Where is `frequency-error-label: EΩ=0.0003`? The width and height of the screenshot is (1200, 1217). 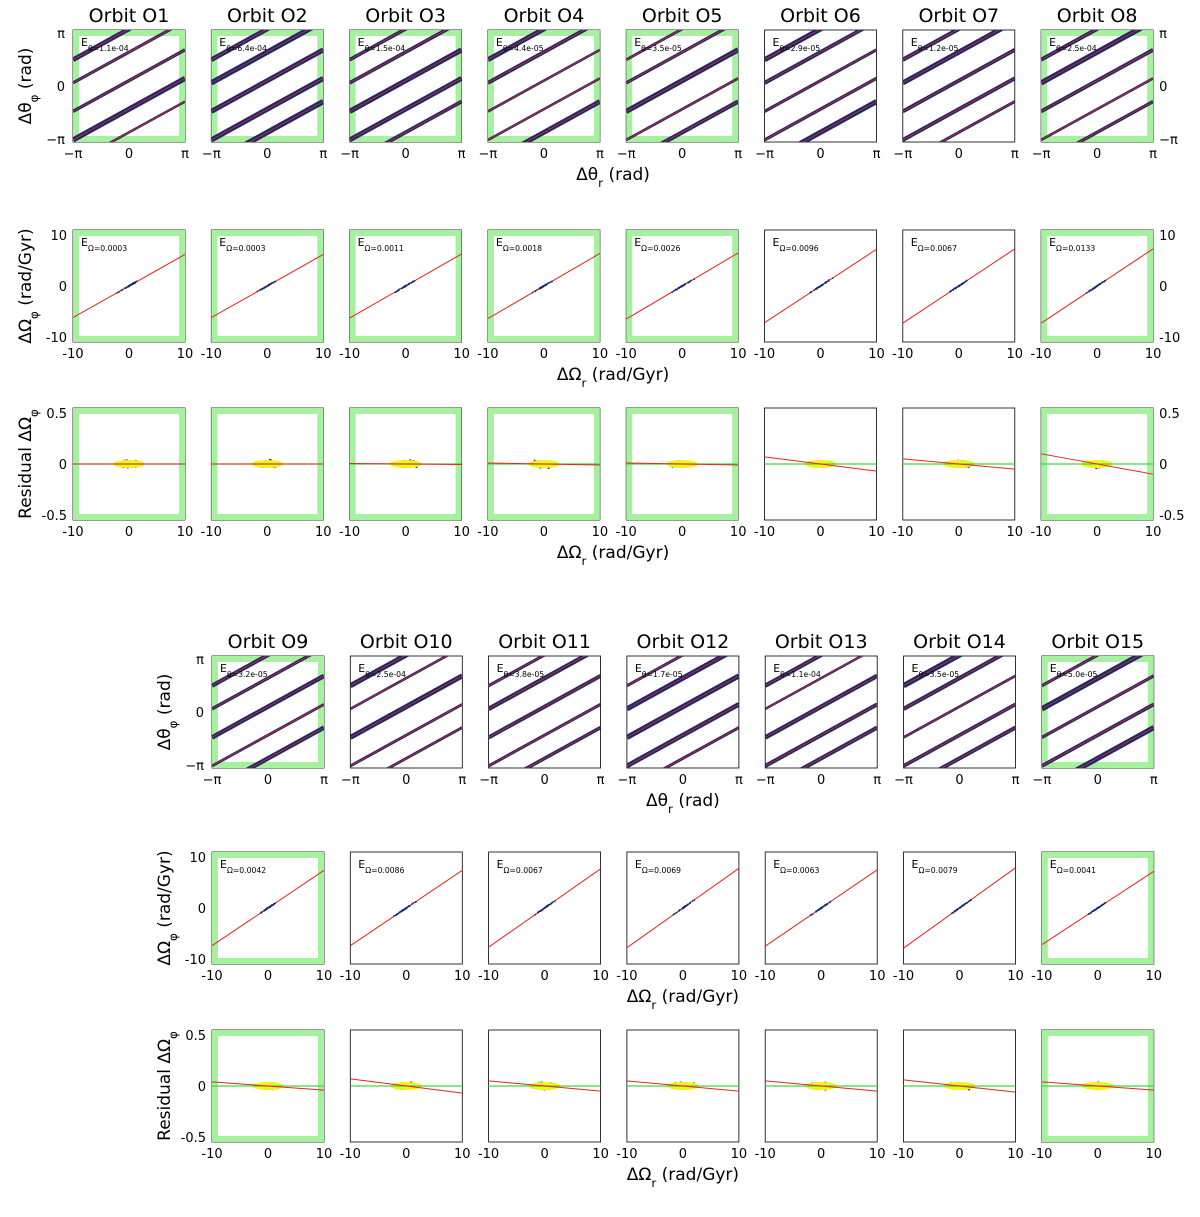 frequency-error-label: EΩ=0.0003 is located at coordinates (242, 244).